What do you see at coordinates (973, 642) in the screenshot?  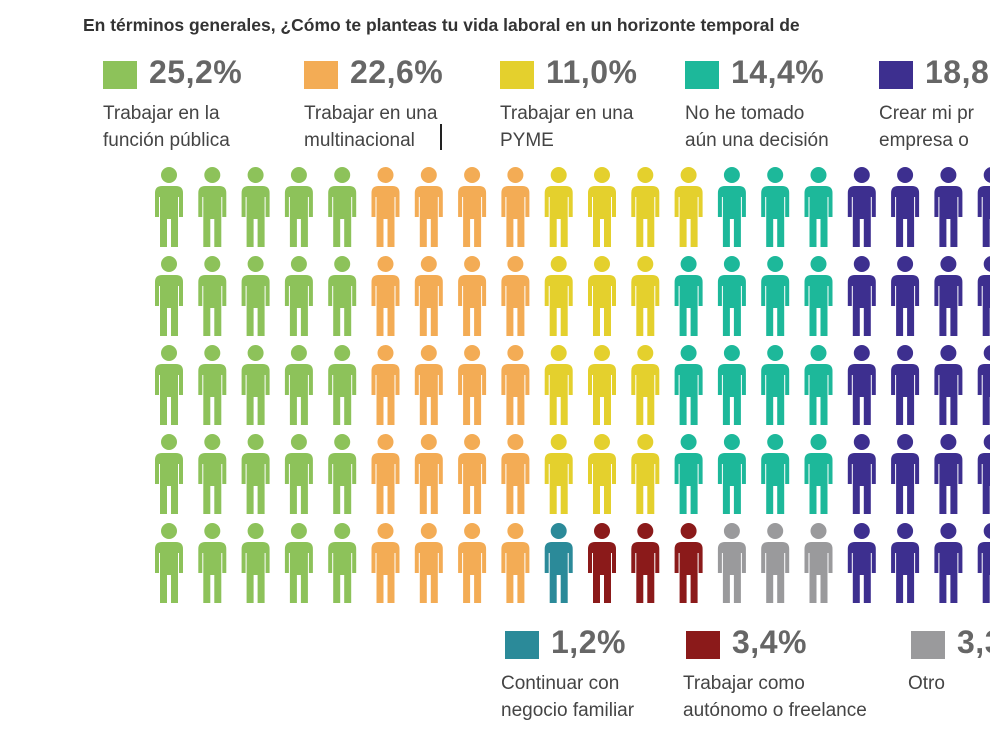 I see `legend-value: 3,3` at bounding box center [973, 642].